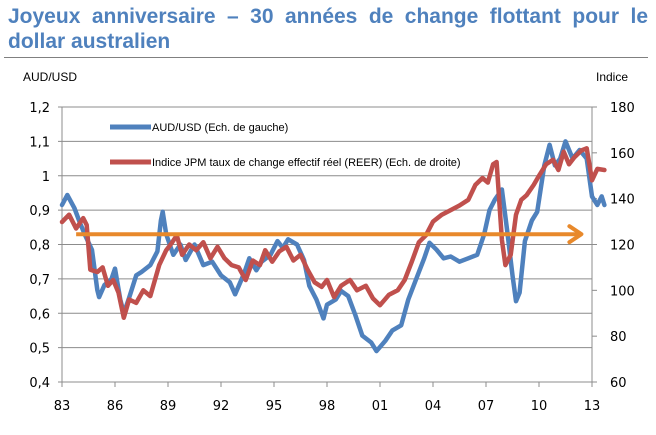 The width and height of the screenshot is (656, 435). I want to click on x-tick-label: 13, so click(592, 406).